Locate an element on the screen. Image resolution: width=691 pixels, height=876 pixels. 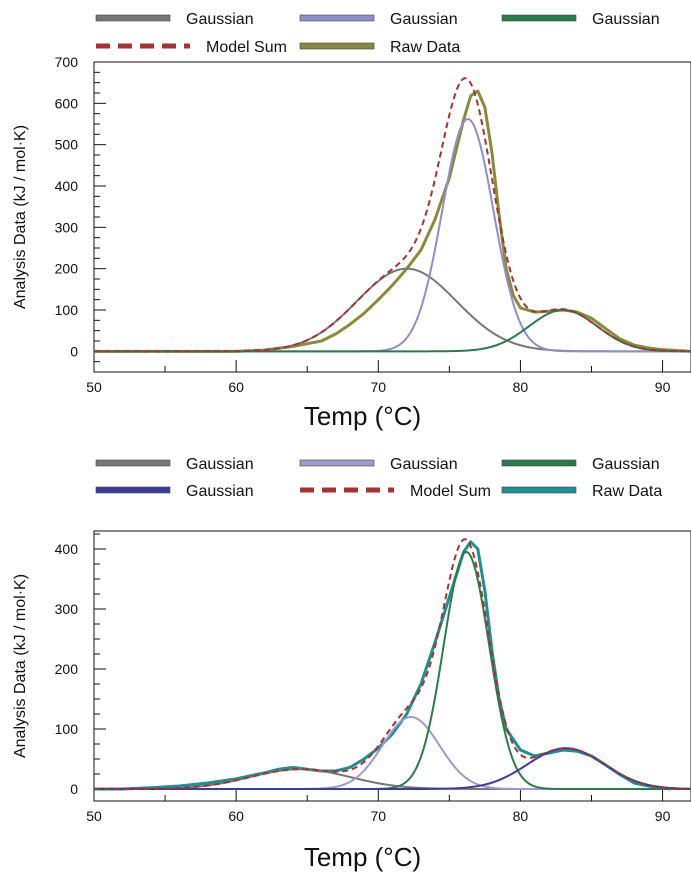
legend-entry-5: Model Sum is located at coordinates (395, 491).